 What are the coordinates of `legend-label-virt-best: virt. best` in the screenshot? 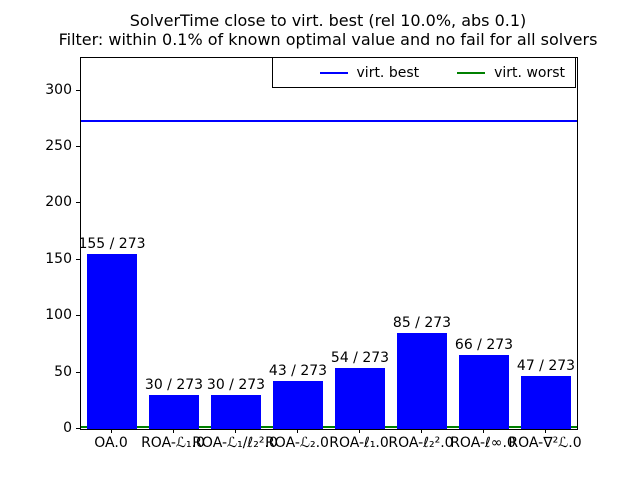 It's located at (388, 72).